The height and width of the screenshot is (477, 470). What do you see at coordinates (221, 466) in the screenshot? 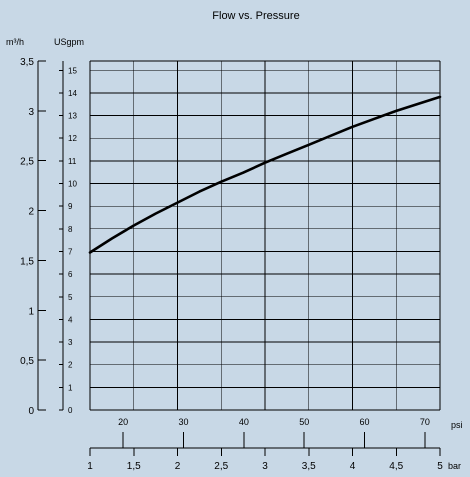
I see `bar-axis-tick-label: 2,5` at bounding box center [221, 466].